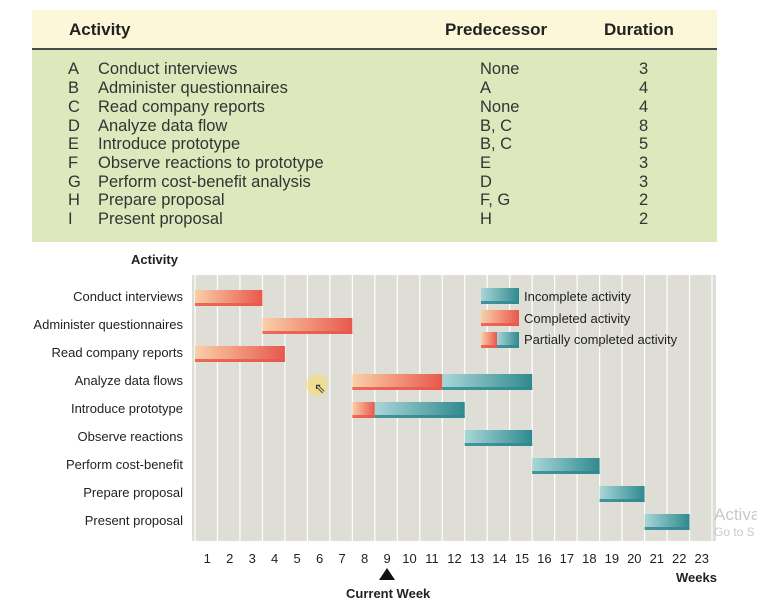 The height and width of the screenshot is (610, 757). What do you see at coordinates (486, 163) in the screenshot?
I see `row-predecessor: E` at bounding box center [486, 163].